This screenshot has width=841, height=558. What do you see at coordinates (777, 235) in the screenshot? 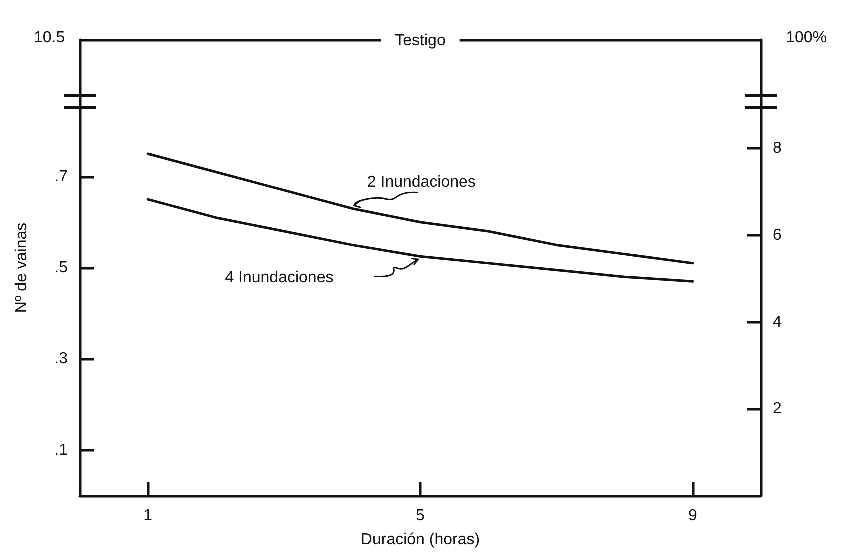
I see `y2-tick-label: 6` at bounding box center [777, 235].